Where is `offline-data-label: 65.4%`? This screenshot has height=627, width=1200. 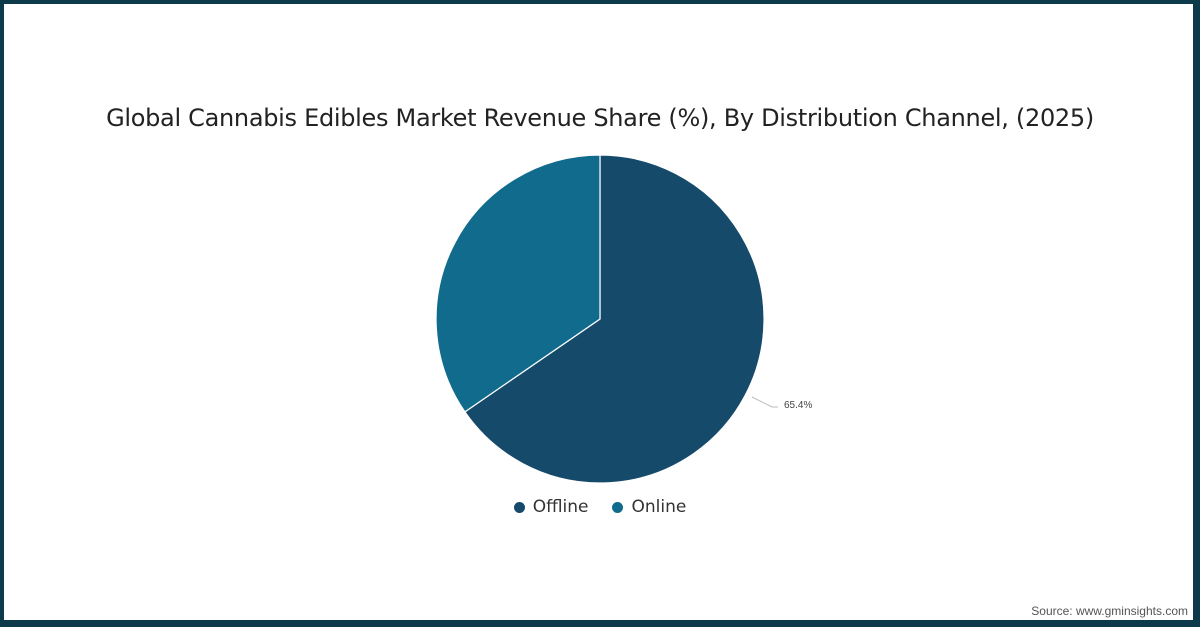
offline-data-label: 65.4% is located at coordinates (798, 405).